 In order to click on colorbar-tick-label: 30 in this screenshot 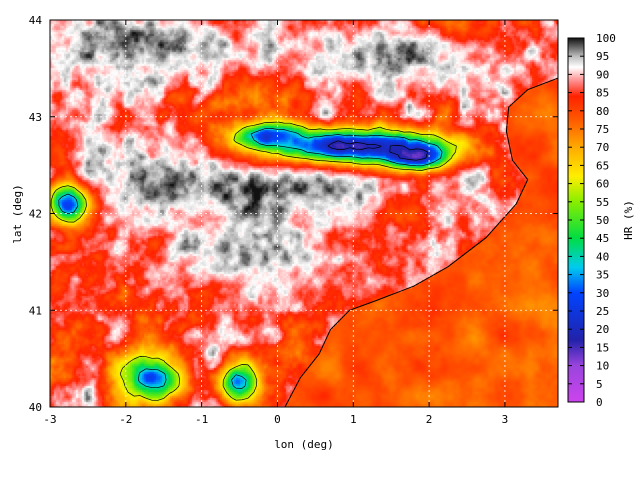, I will do `click(602, 293)`.